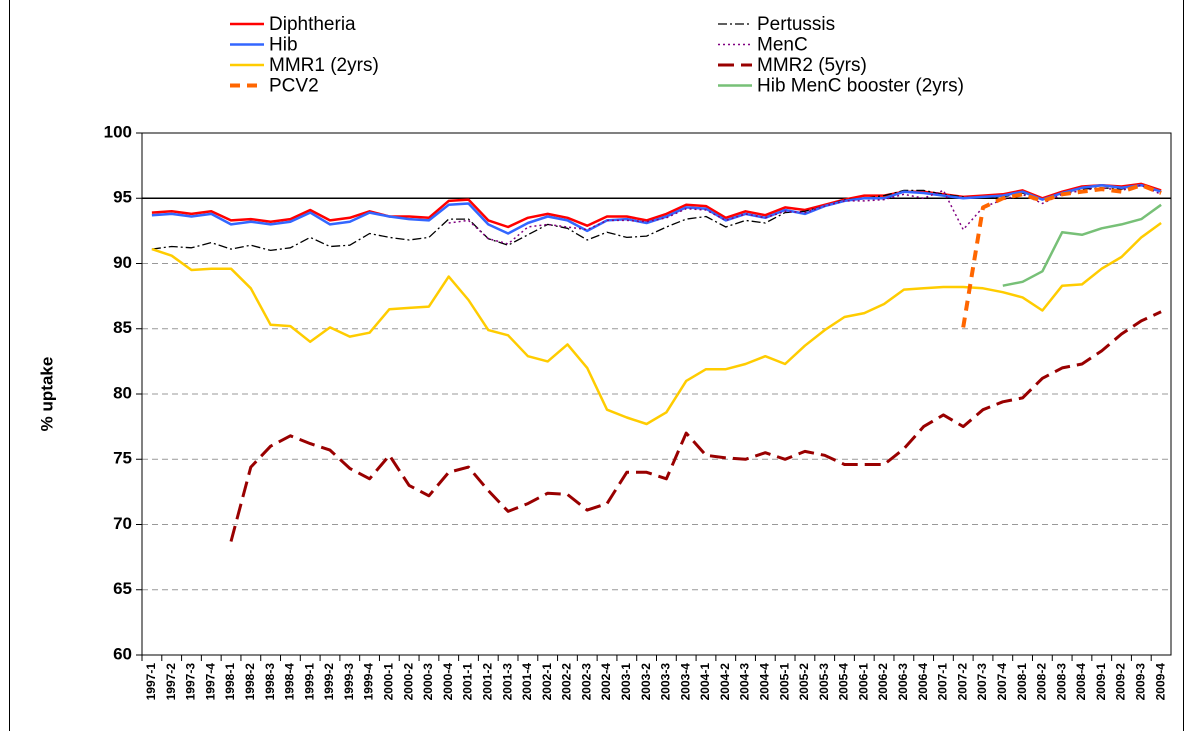  I want to click on x-tick-label: 2007-3, so click(982, 682).